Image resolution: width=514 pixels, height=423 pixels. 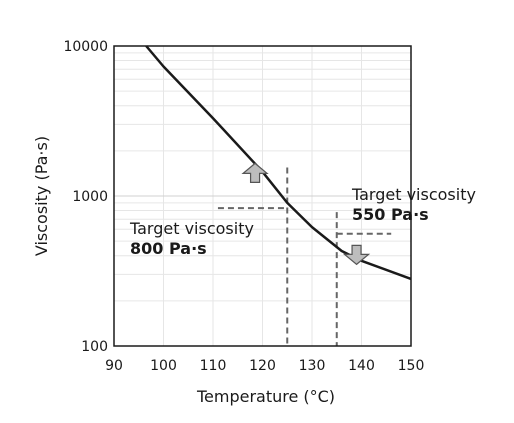 What do you see at coordinates (213, 366) in the screenshot?
I see `x-tick-label-110: 110` at bounding box center [213, 366].